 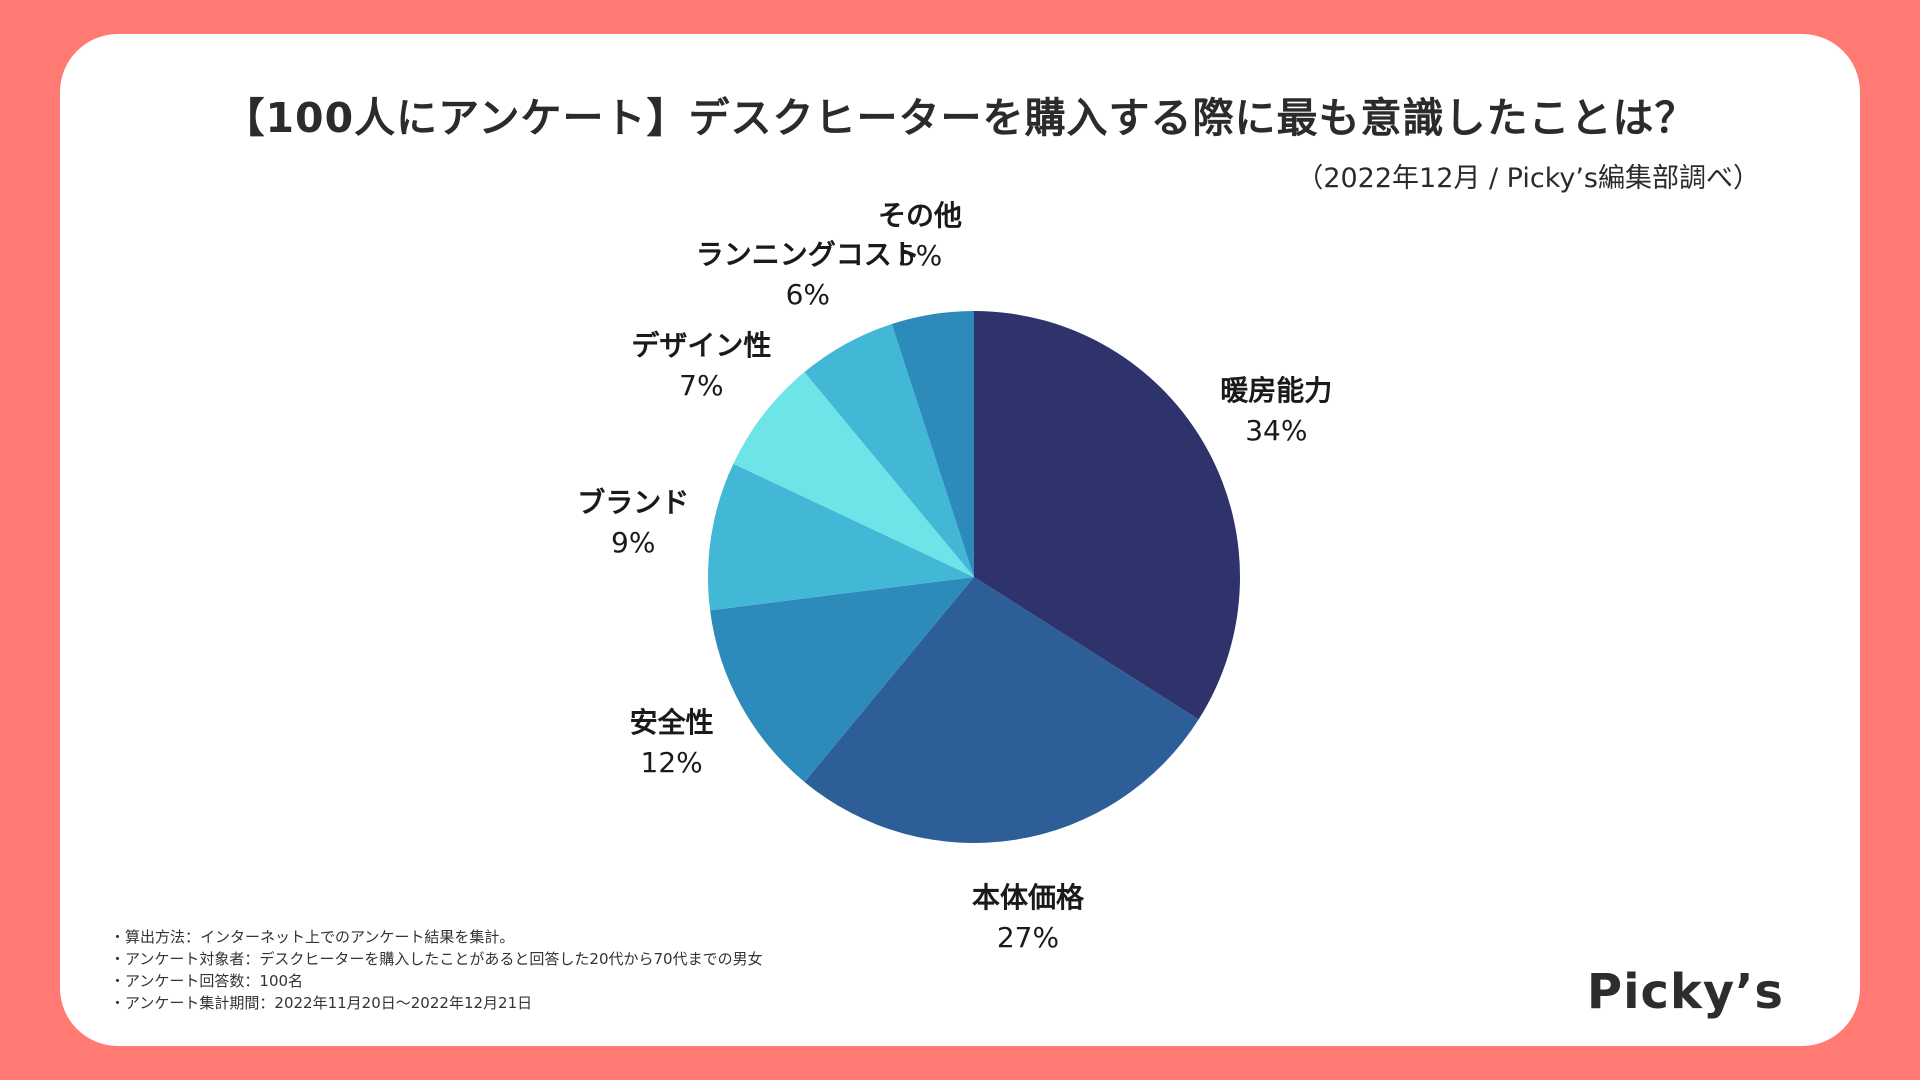 What do you see at coordinates (808, 275) in the screenshot?
I see `slice-label-5: ランニングコスト 6%` at bounding box center [808, 275].